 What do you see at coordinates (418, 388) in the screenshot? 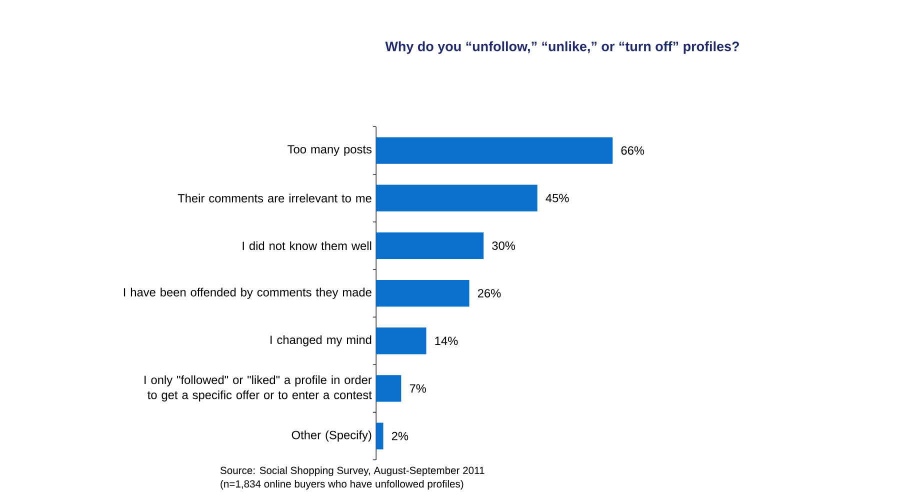
I see `data-label: 7%` at bounding box center [418, 388].